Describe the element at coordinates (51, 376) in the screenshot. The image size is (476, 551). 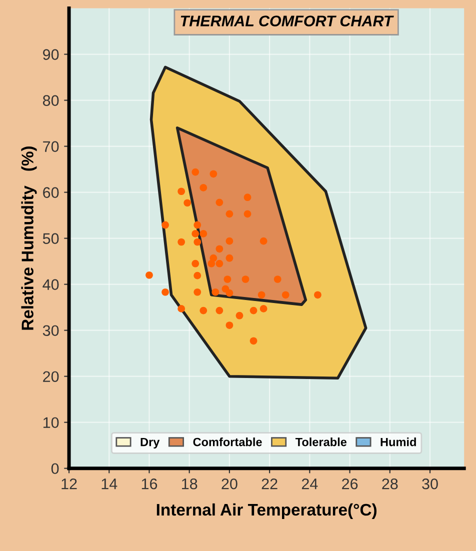
I see `y-tick-label: 20` at that location.